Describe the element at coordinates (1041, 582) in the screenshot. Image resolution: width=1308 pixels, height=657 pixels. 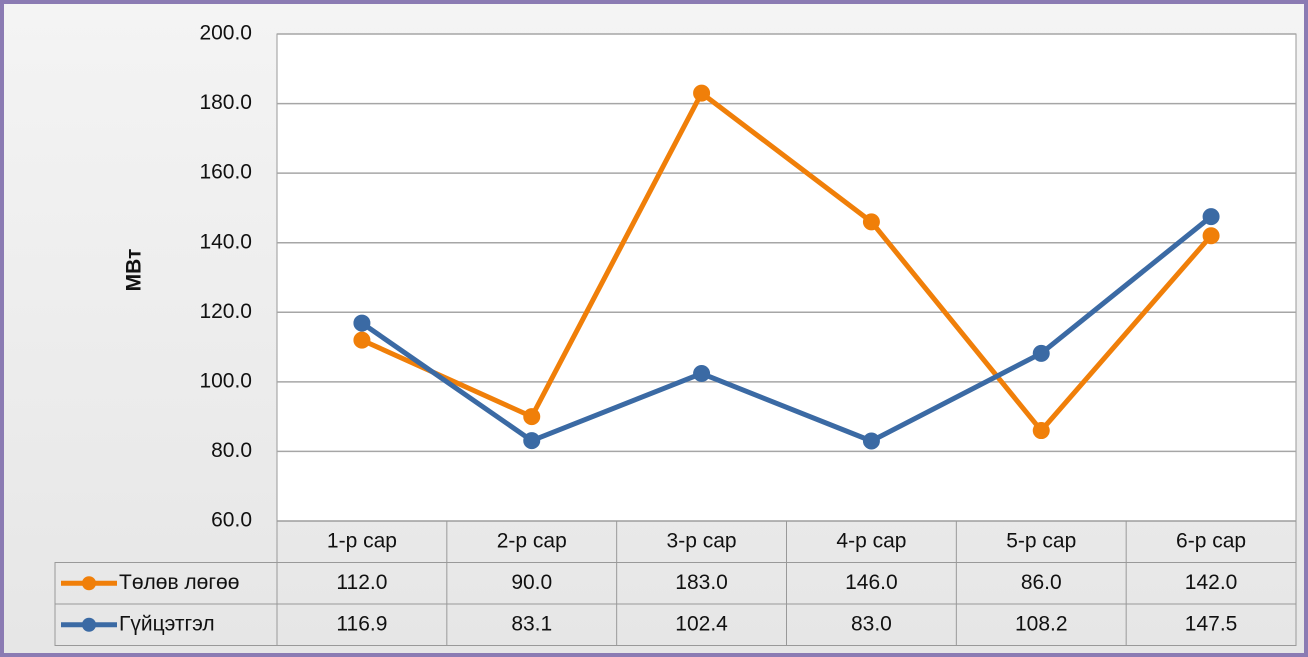
I see `table-value: 86.0` at that location.